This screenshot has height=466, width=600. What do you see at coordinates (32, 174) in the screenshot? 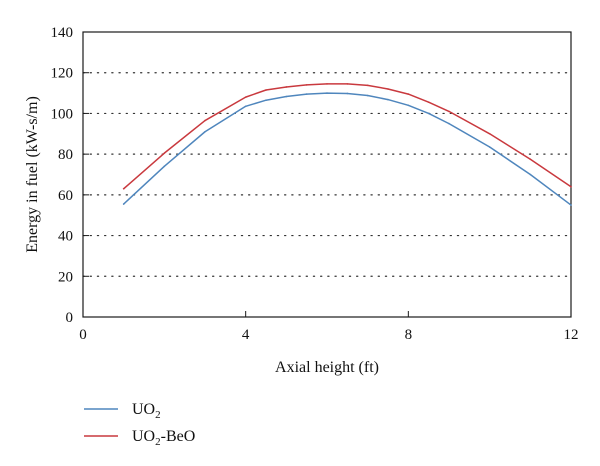
I see `y-axis-label: Energy in fuel (kW-s/m)` at bounding box center [32, 174].